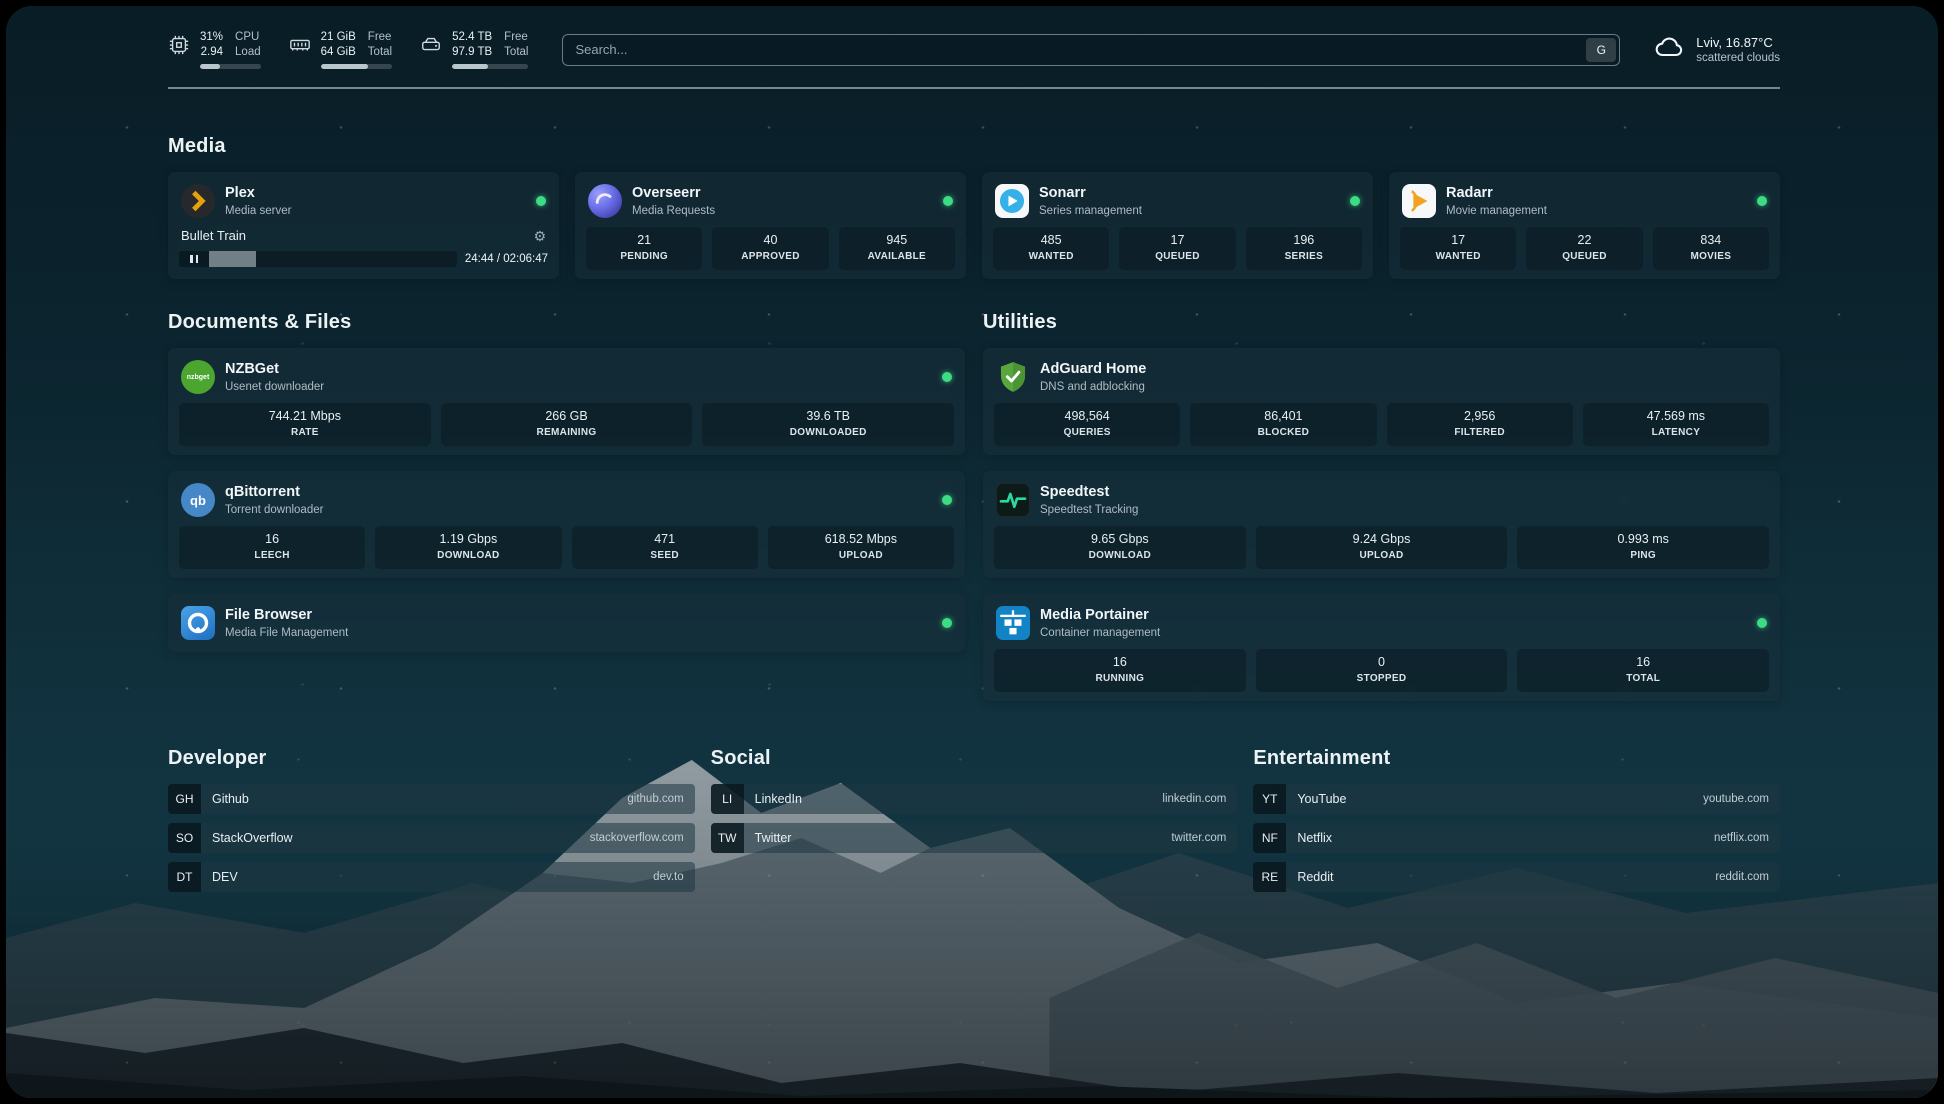 This screenshot has height=1104, width=1944. What do you see at coordinates (1120, 547) in the screenshot?
I see `stat-download: 9.65 Gbps DOWNLOAD` at bounding box center [1120, 547].